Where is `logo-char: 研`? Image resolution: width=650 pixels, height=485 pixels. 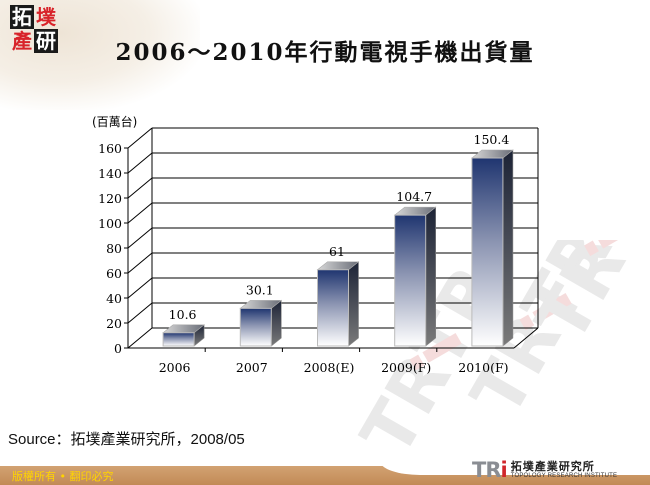
logo-char: 研 is located at coordinates (46, 41).